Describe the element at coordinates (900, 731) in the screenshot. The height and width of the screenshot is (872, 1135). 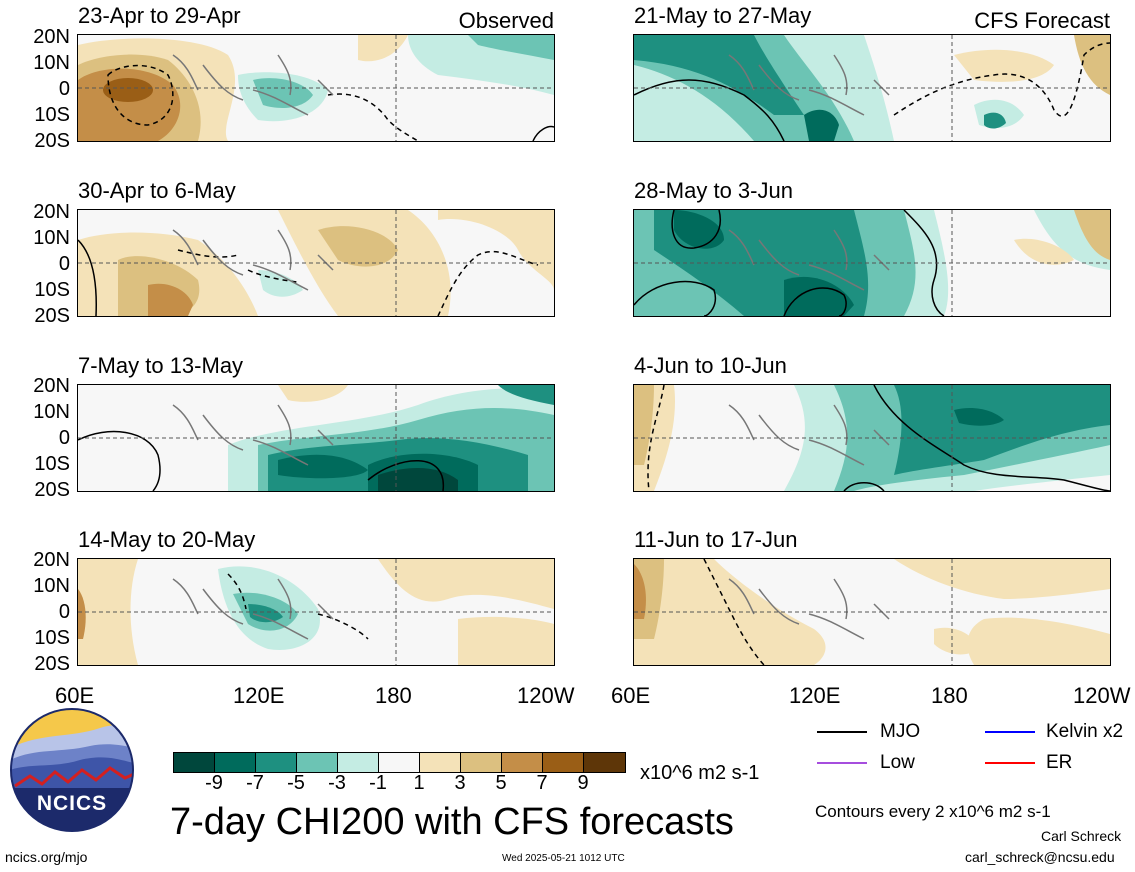
I see `legend-label-mjo: MJO` at that location.